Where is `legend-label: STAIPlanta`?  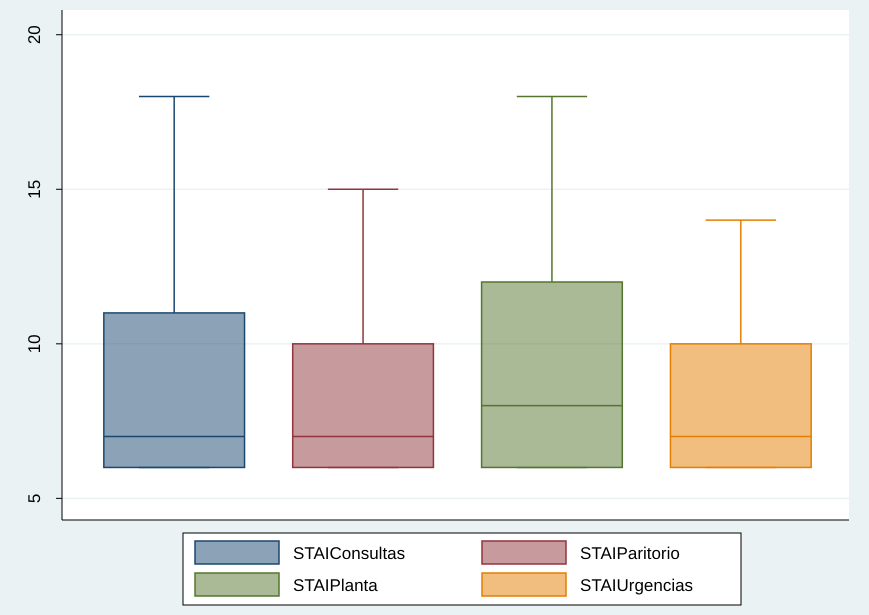 legend-label: STAIPlanta is located at coordinates (335, 585).